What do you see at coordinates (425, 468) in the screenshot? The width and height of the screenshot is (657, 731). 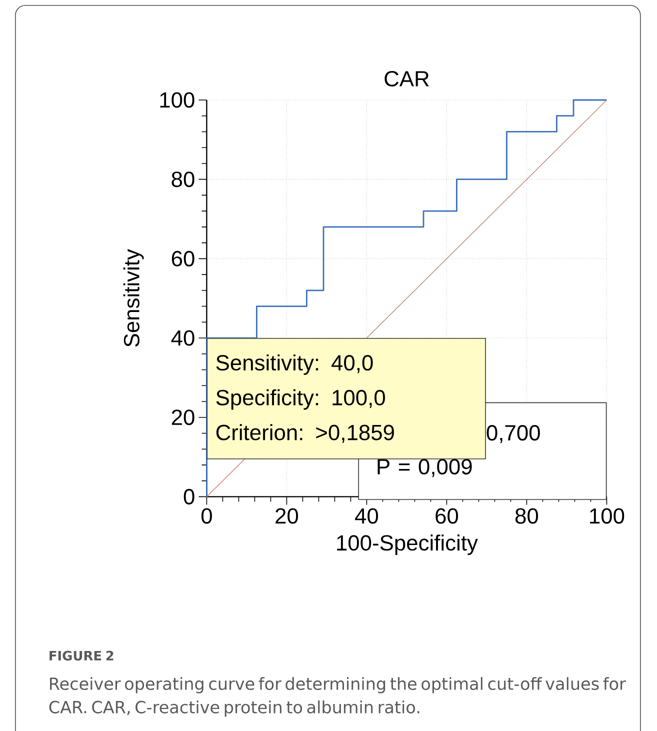 I see `annotation: P = 0,009` at bounding box center [425, 468].